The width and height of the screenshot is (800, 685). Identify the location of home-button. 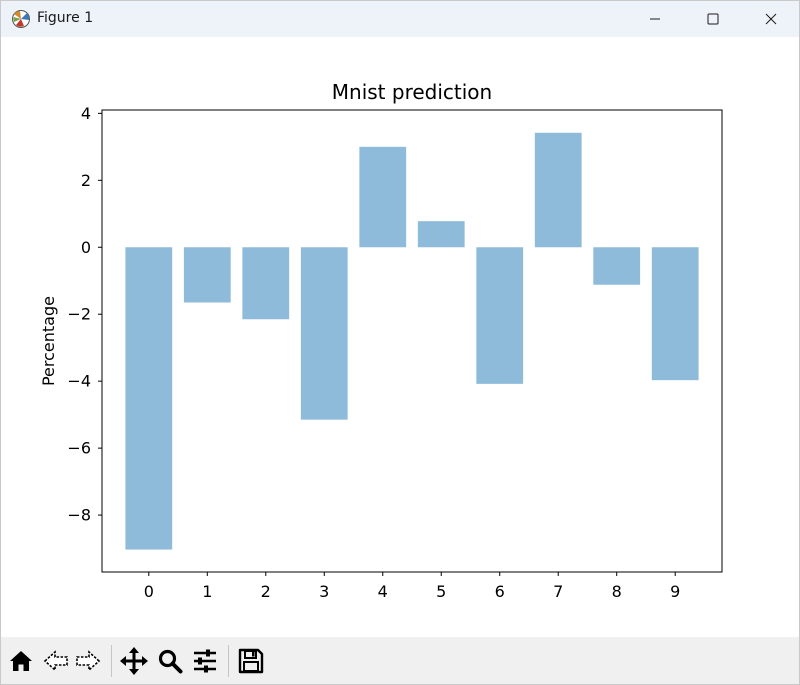
(21, 661).